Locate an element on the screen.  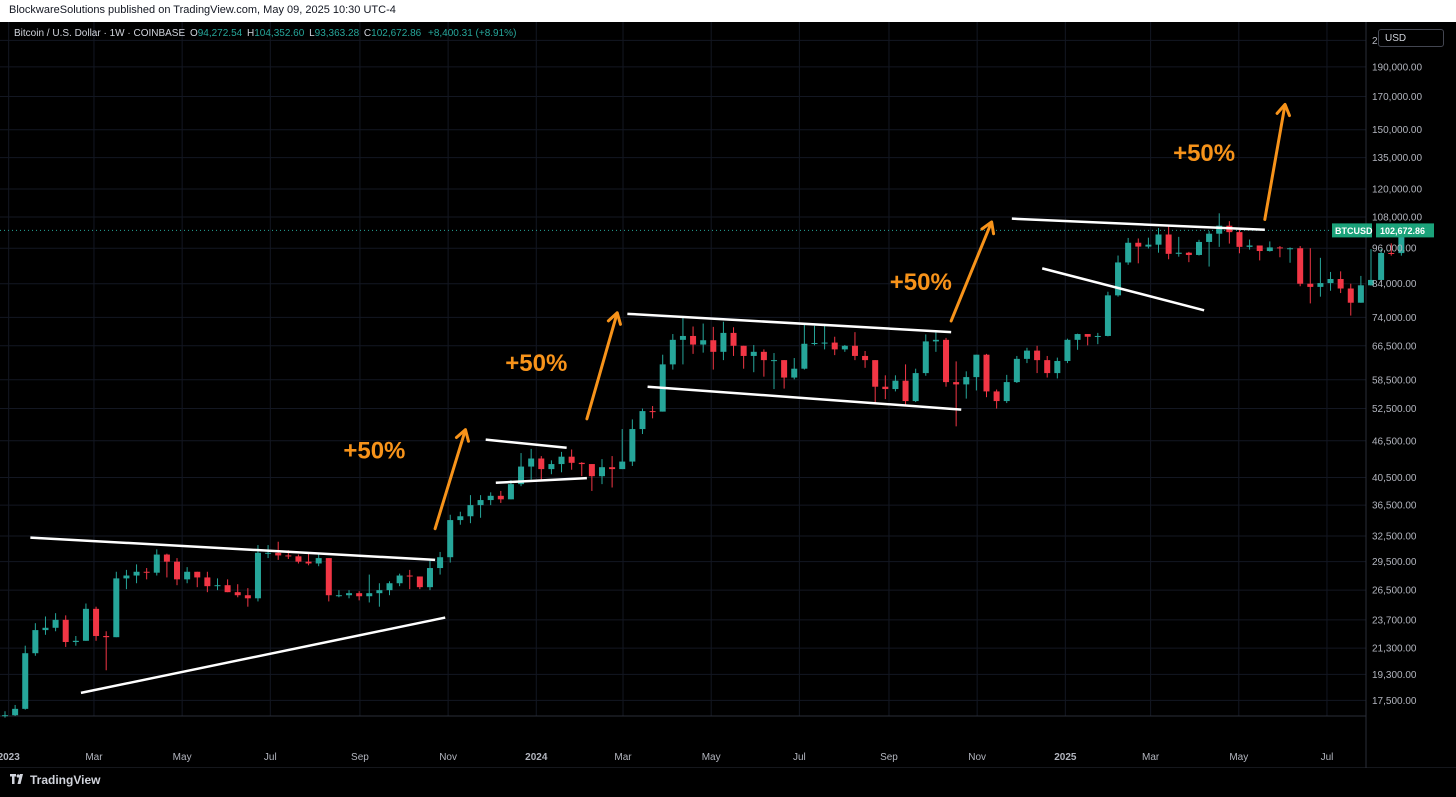
y-tick-label: 66,500.00 is located at coordinates (1394, 346).